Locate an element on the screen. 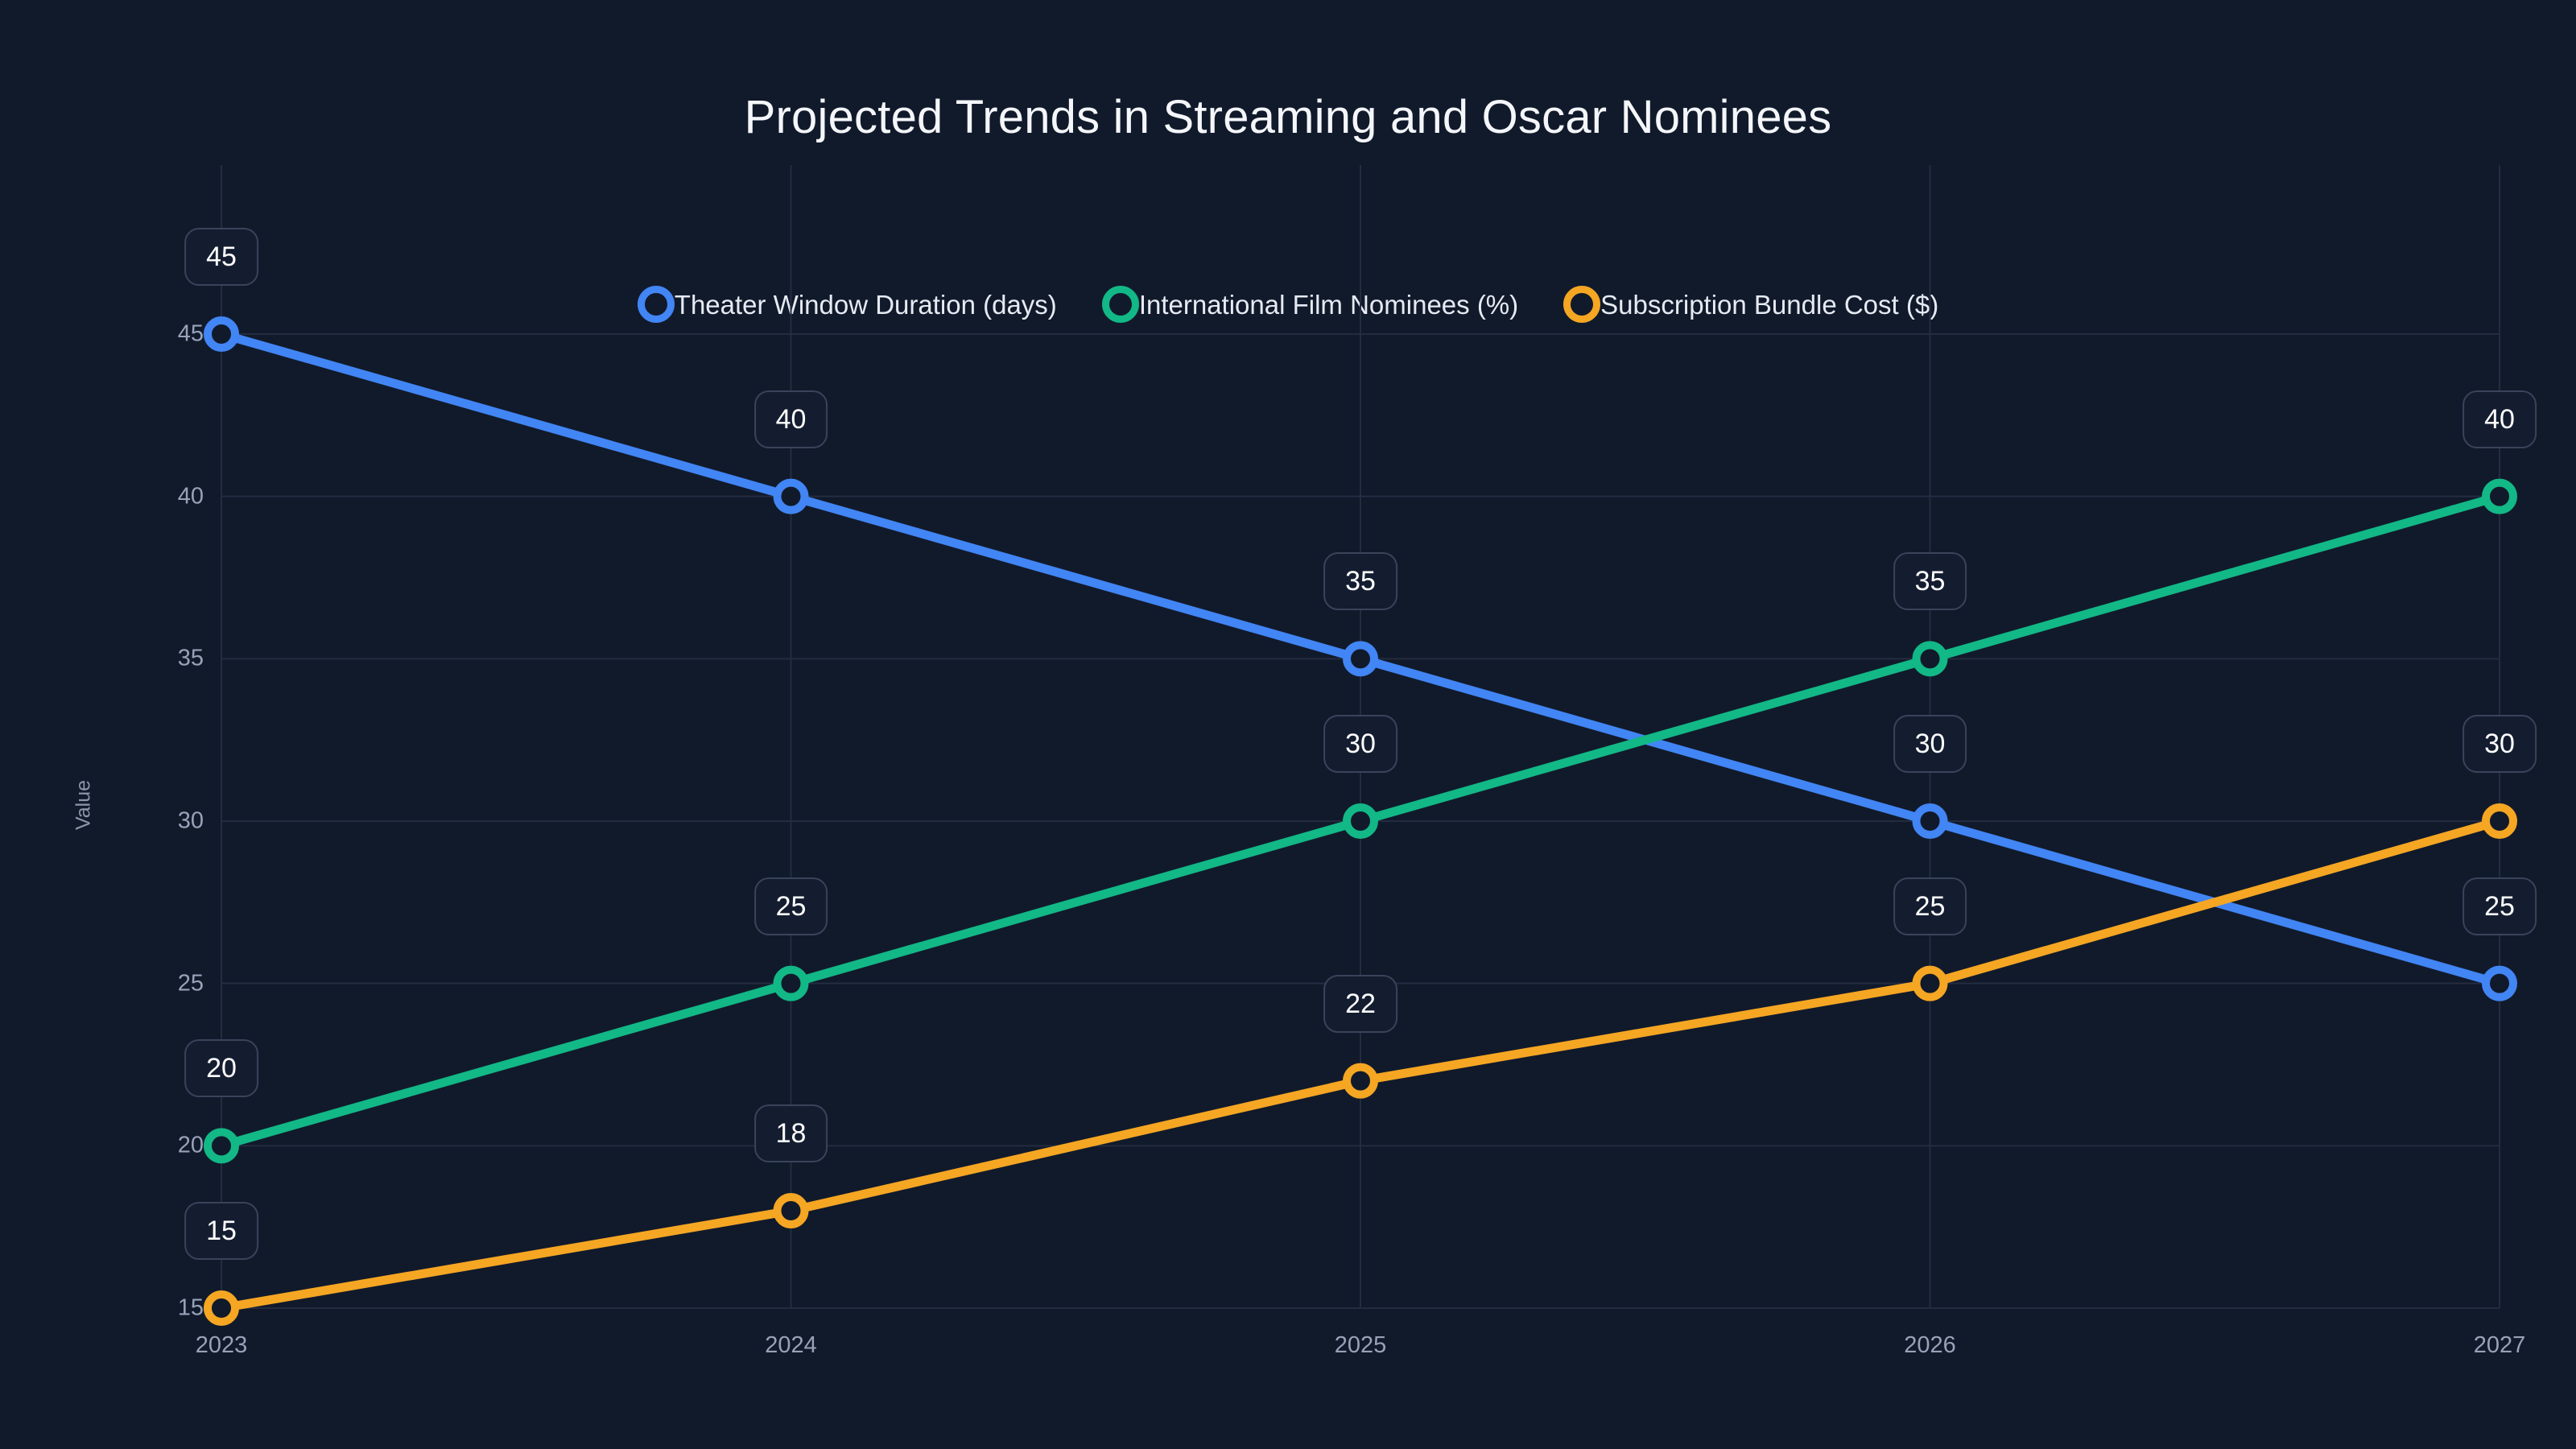 Image resolution: width=2576 pixels, height=1449 pixels. y-axis-tick-label: 15 is located at coordinates (190, 1307).